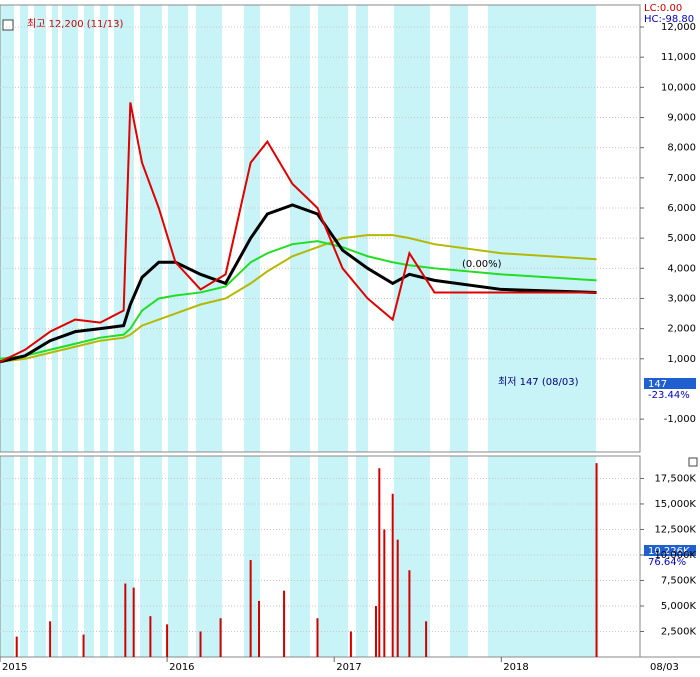 The width and height of the screenshot is (700, 677). I want to click on y-tick-label: 5,000K, so click(679, 606).